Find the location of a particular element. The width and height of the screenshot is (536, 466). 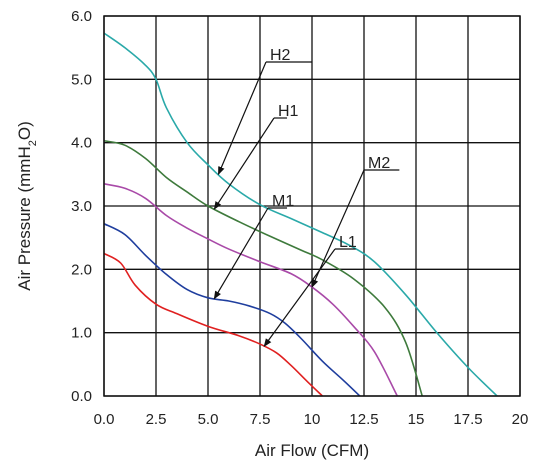

y-tick-label: 5.0 is located at coordinates (81, 79).